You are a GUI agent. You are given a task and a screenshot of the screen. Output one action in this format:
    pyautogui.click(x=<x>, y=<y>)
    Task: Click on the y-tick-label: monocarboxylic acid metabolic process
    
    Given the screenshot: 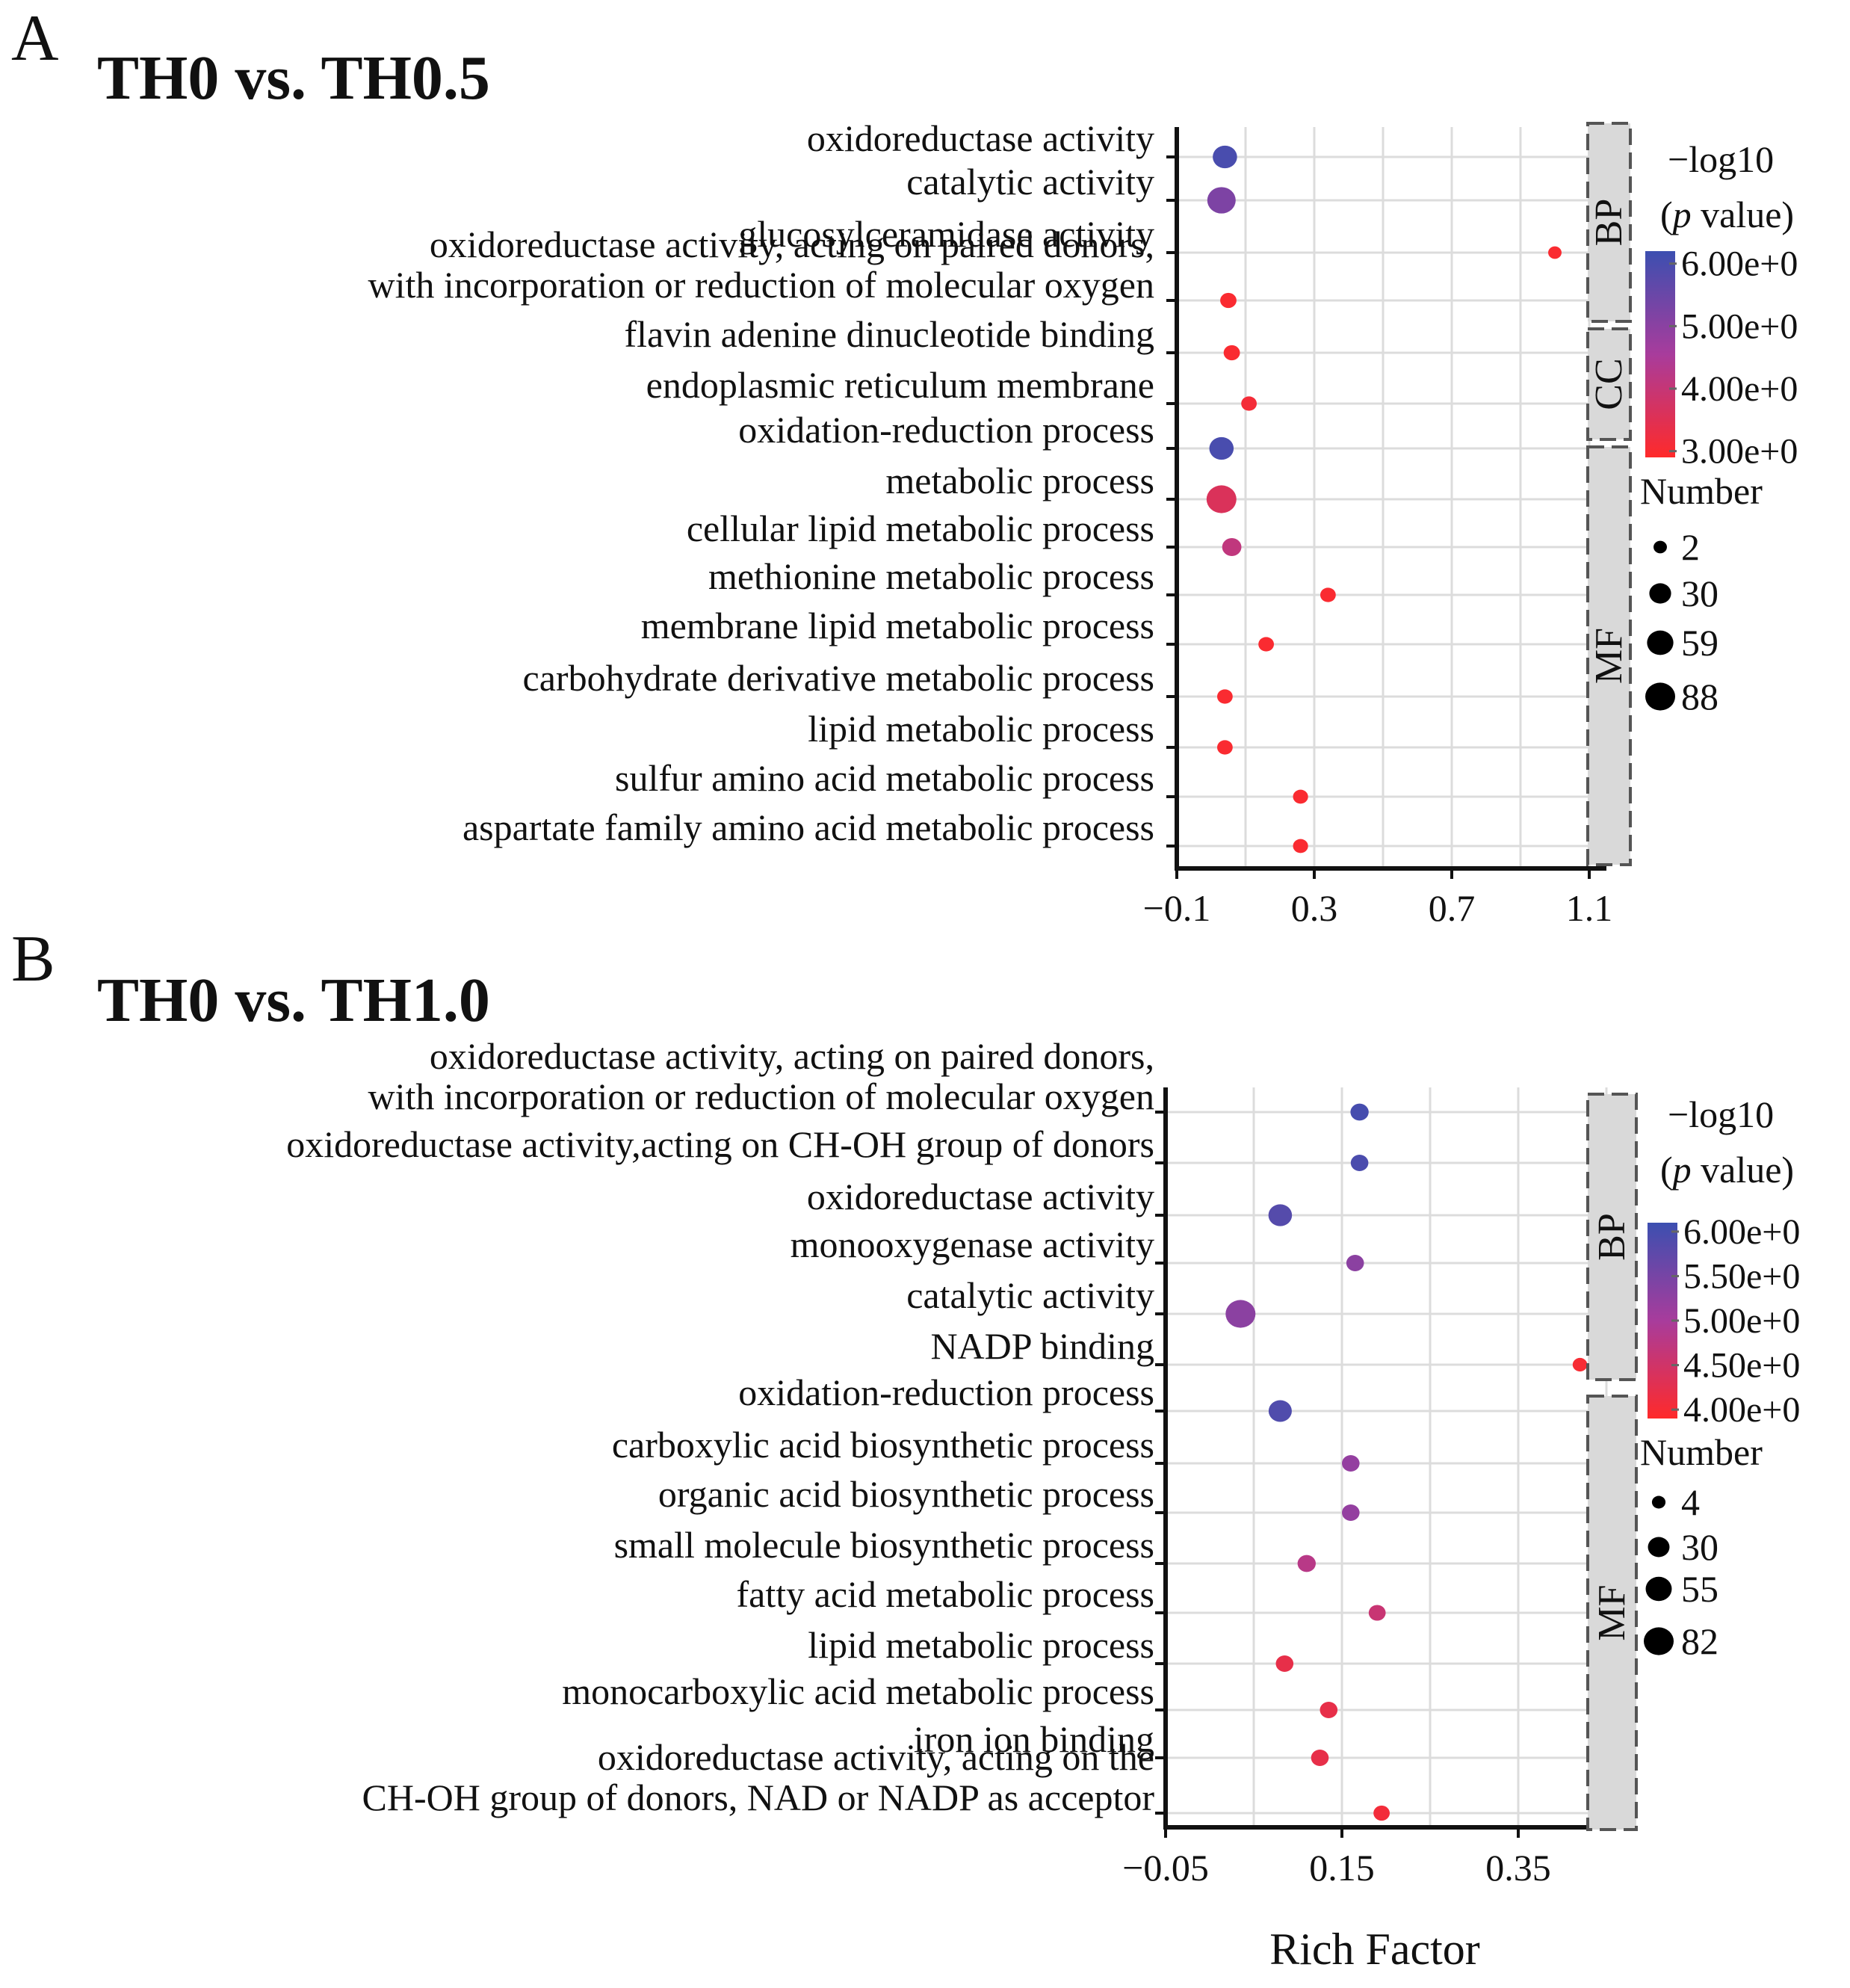 What is the action you would take?
    pyautogui.click(x=858, y=1691)
    